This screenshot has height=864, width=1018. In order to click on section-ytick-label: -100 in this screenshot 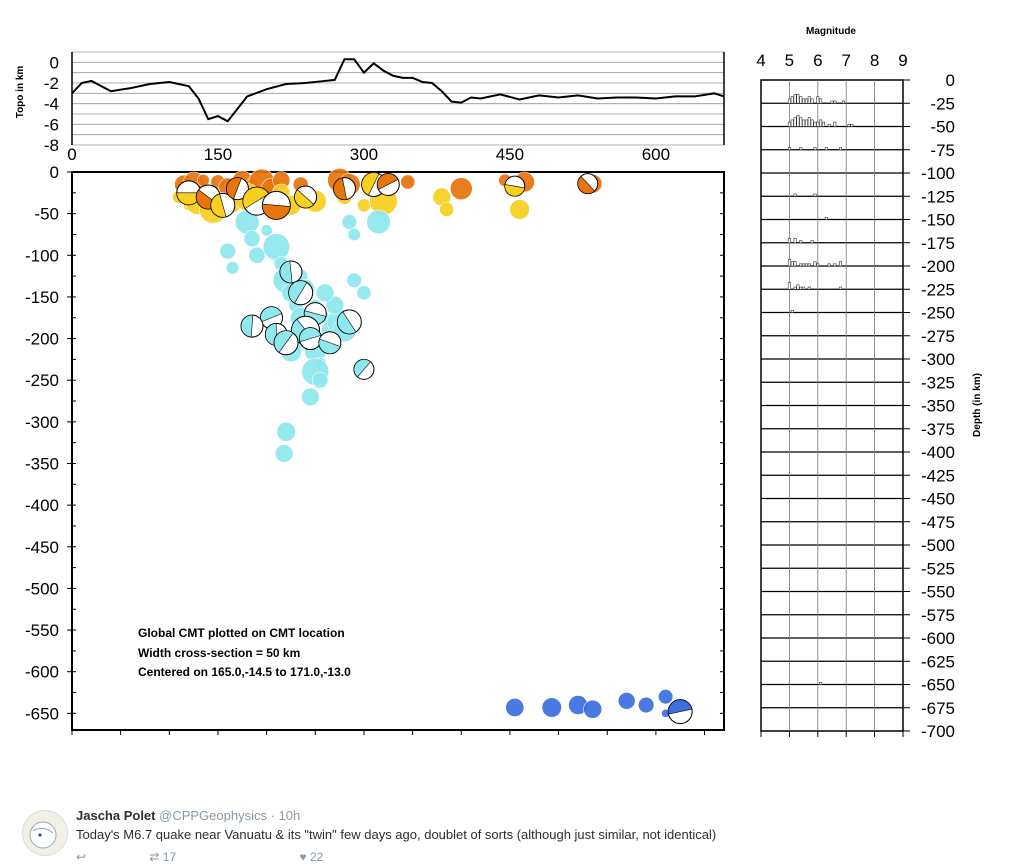, I will do `click(42, 255)`.